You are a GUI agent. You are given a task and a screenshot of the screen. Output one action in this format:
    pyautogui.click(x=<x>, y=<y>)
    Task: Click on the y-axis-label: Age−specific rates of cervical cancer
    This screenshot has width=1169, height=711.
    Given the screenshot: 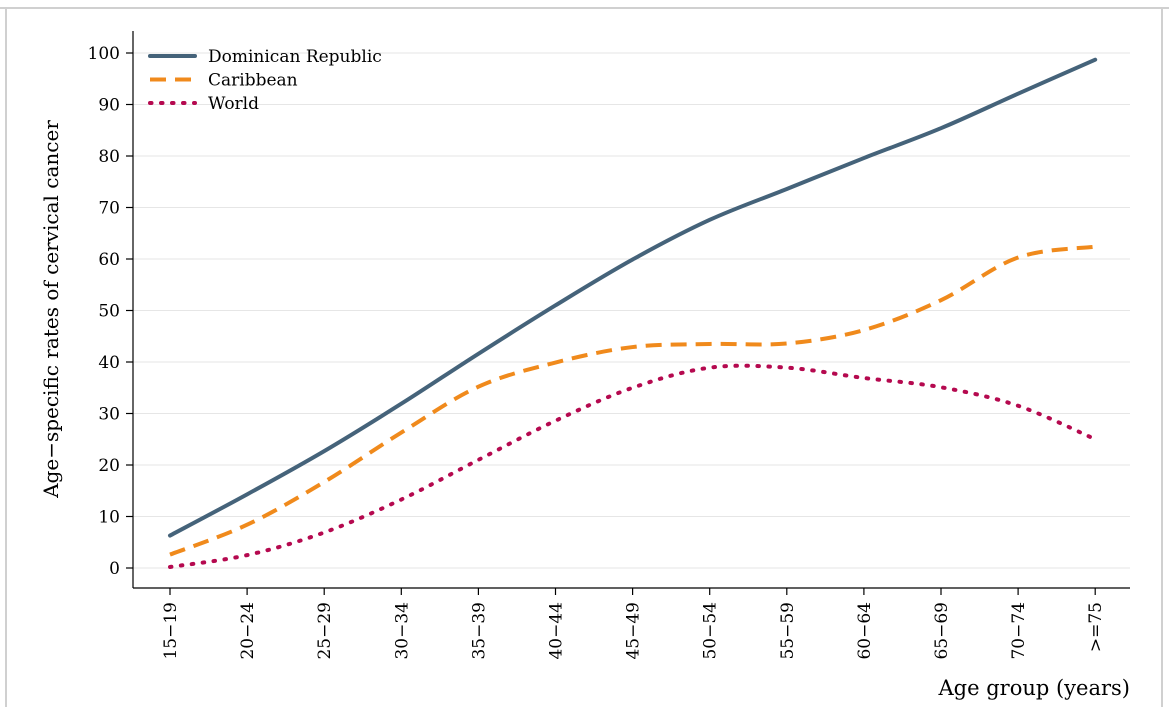 What is the action you would take?
    pyautogui.click(x=51, y=309)
    